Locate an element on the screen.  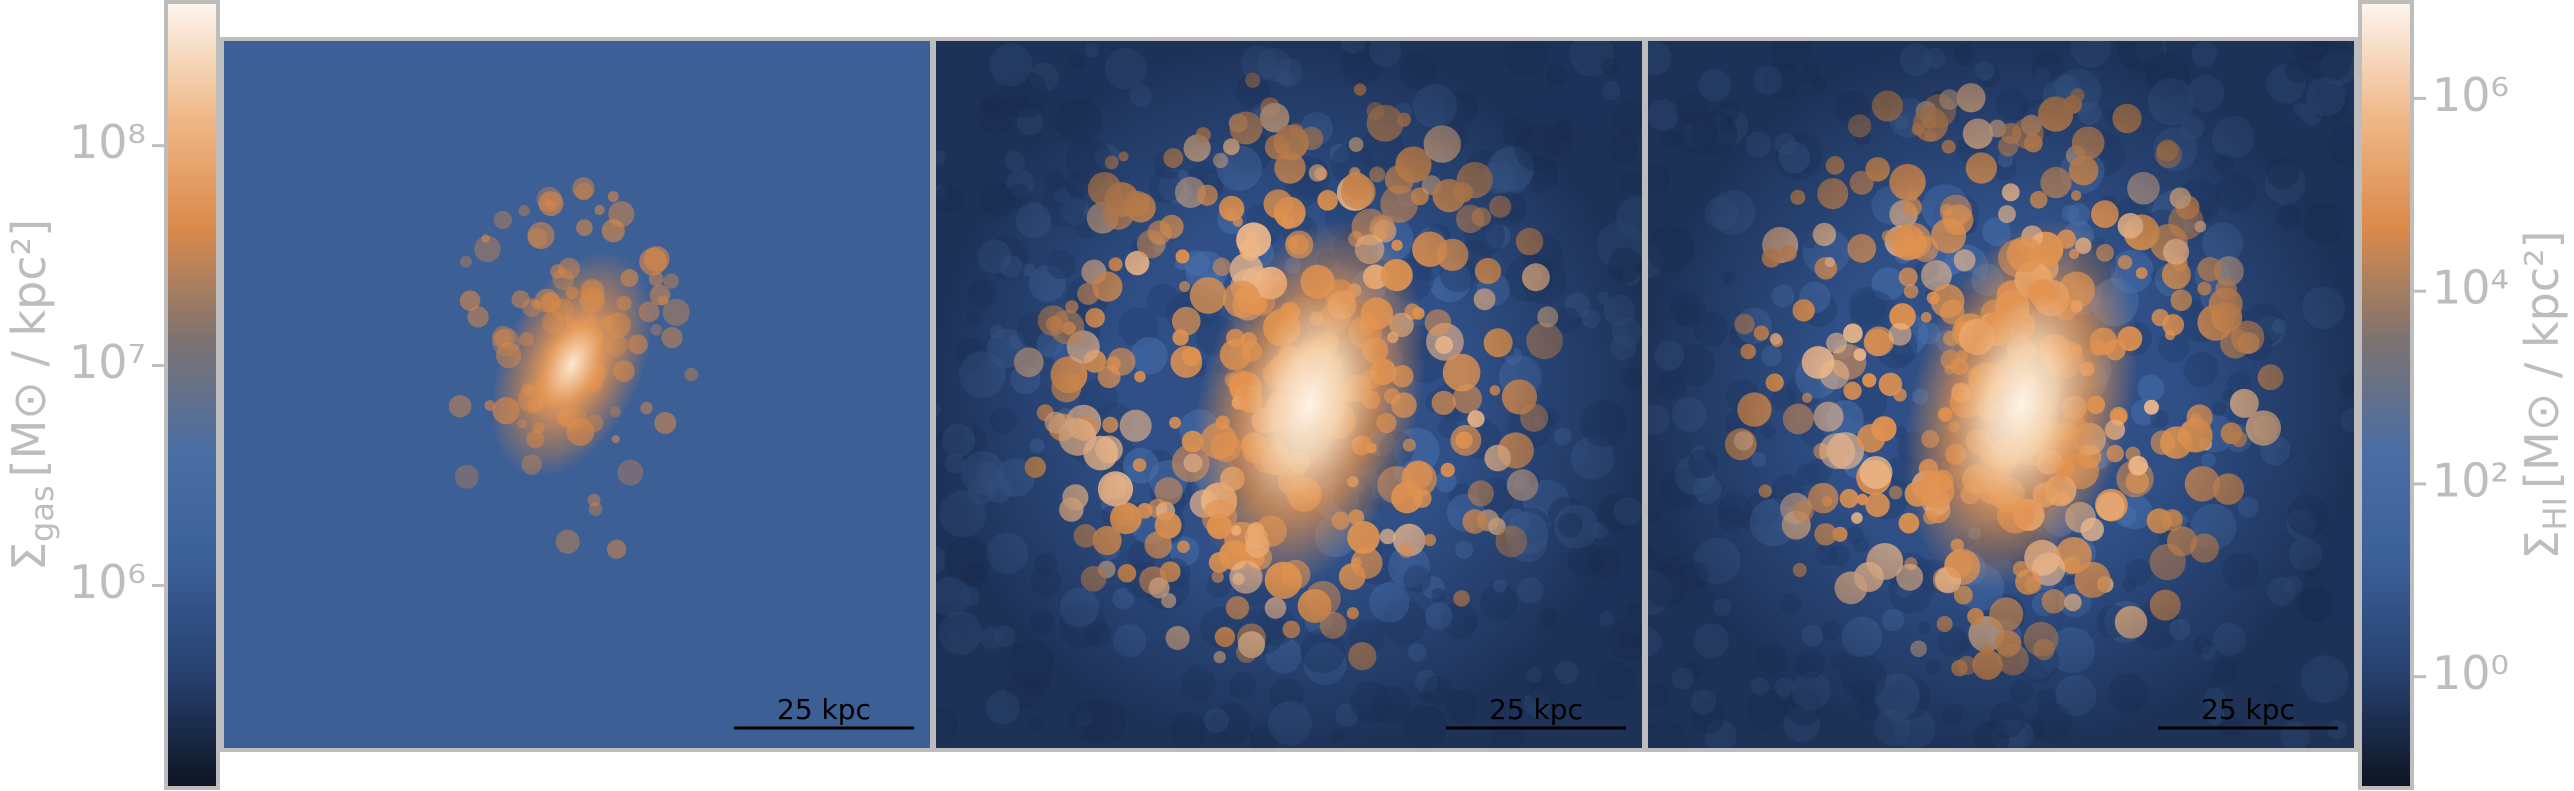
axis-title-part: gas is located at coordinates (42, 513).